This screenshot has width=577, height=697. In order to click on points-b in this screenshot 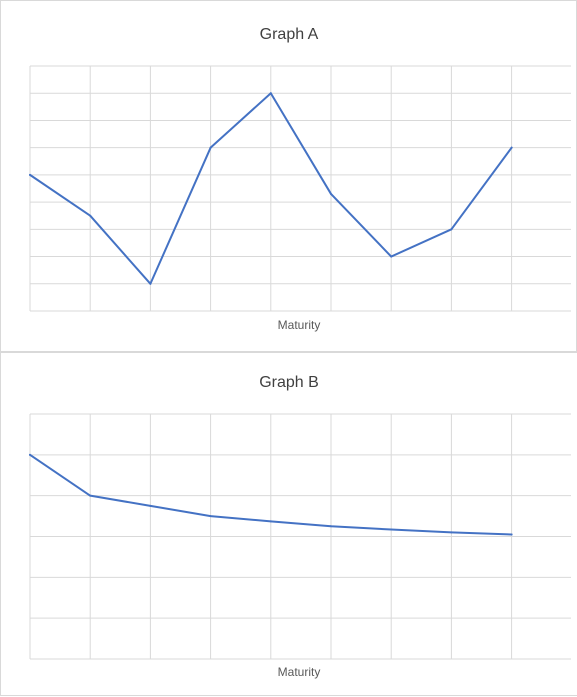, I will do `click(271, 494)`.